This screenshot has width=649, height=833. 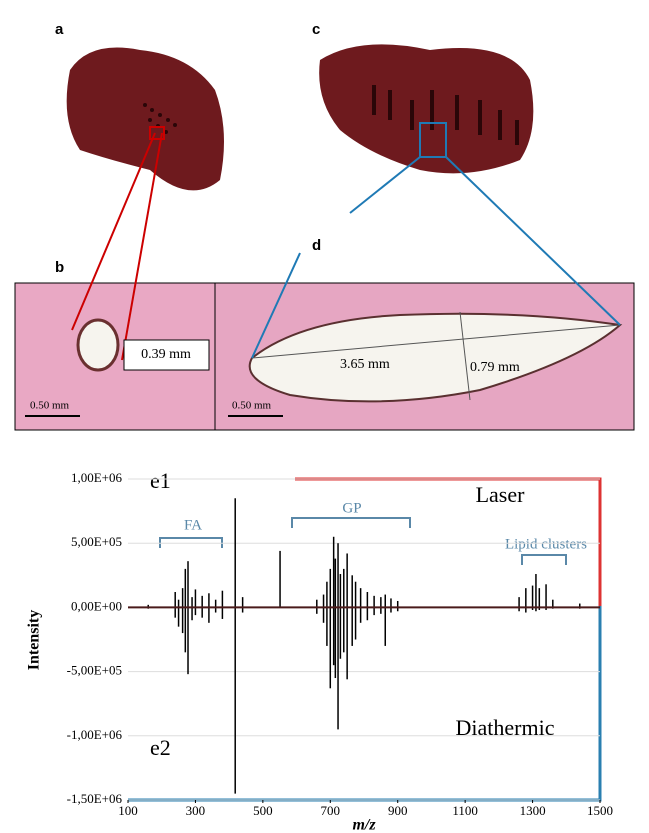 What do you see at coordinates (426, 109) in the screenshot?
I see `tissue-c` at bounding box center [426, 109].